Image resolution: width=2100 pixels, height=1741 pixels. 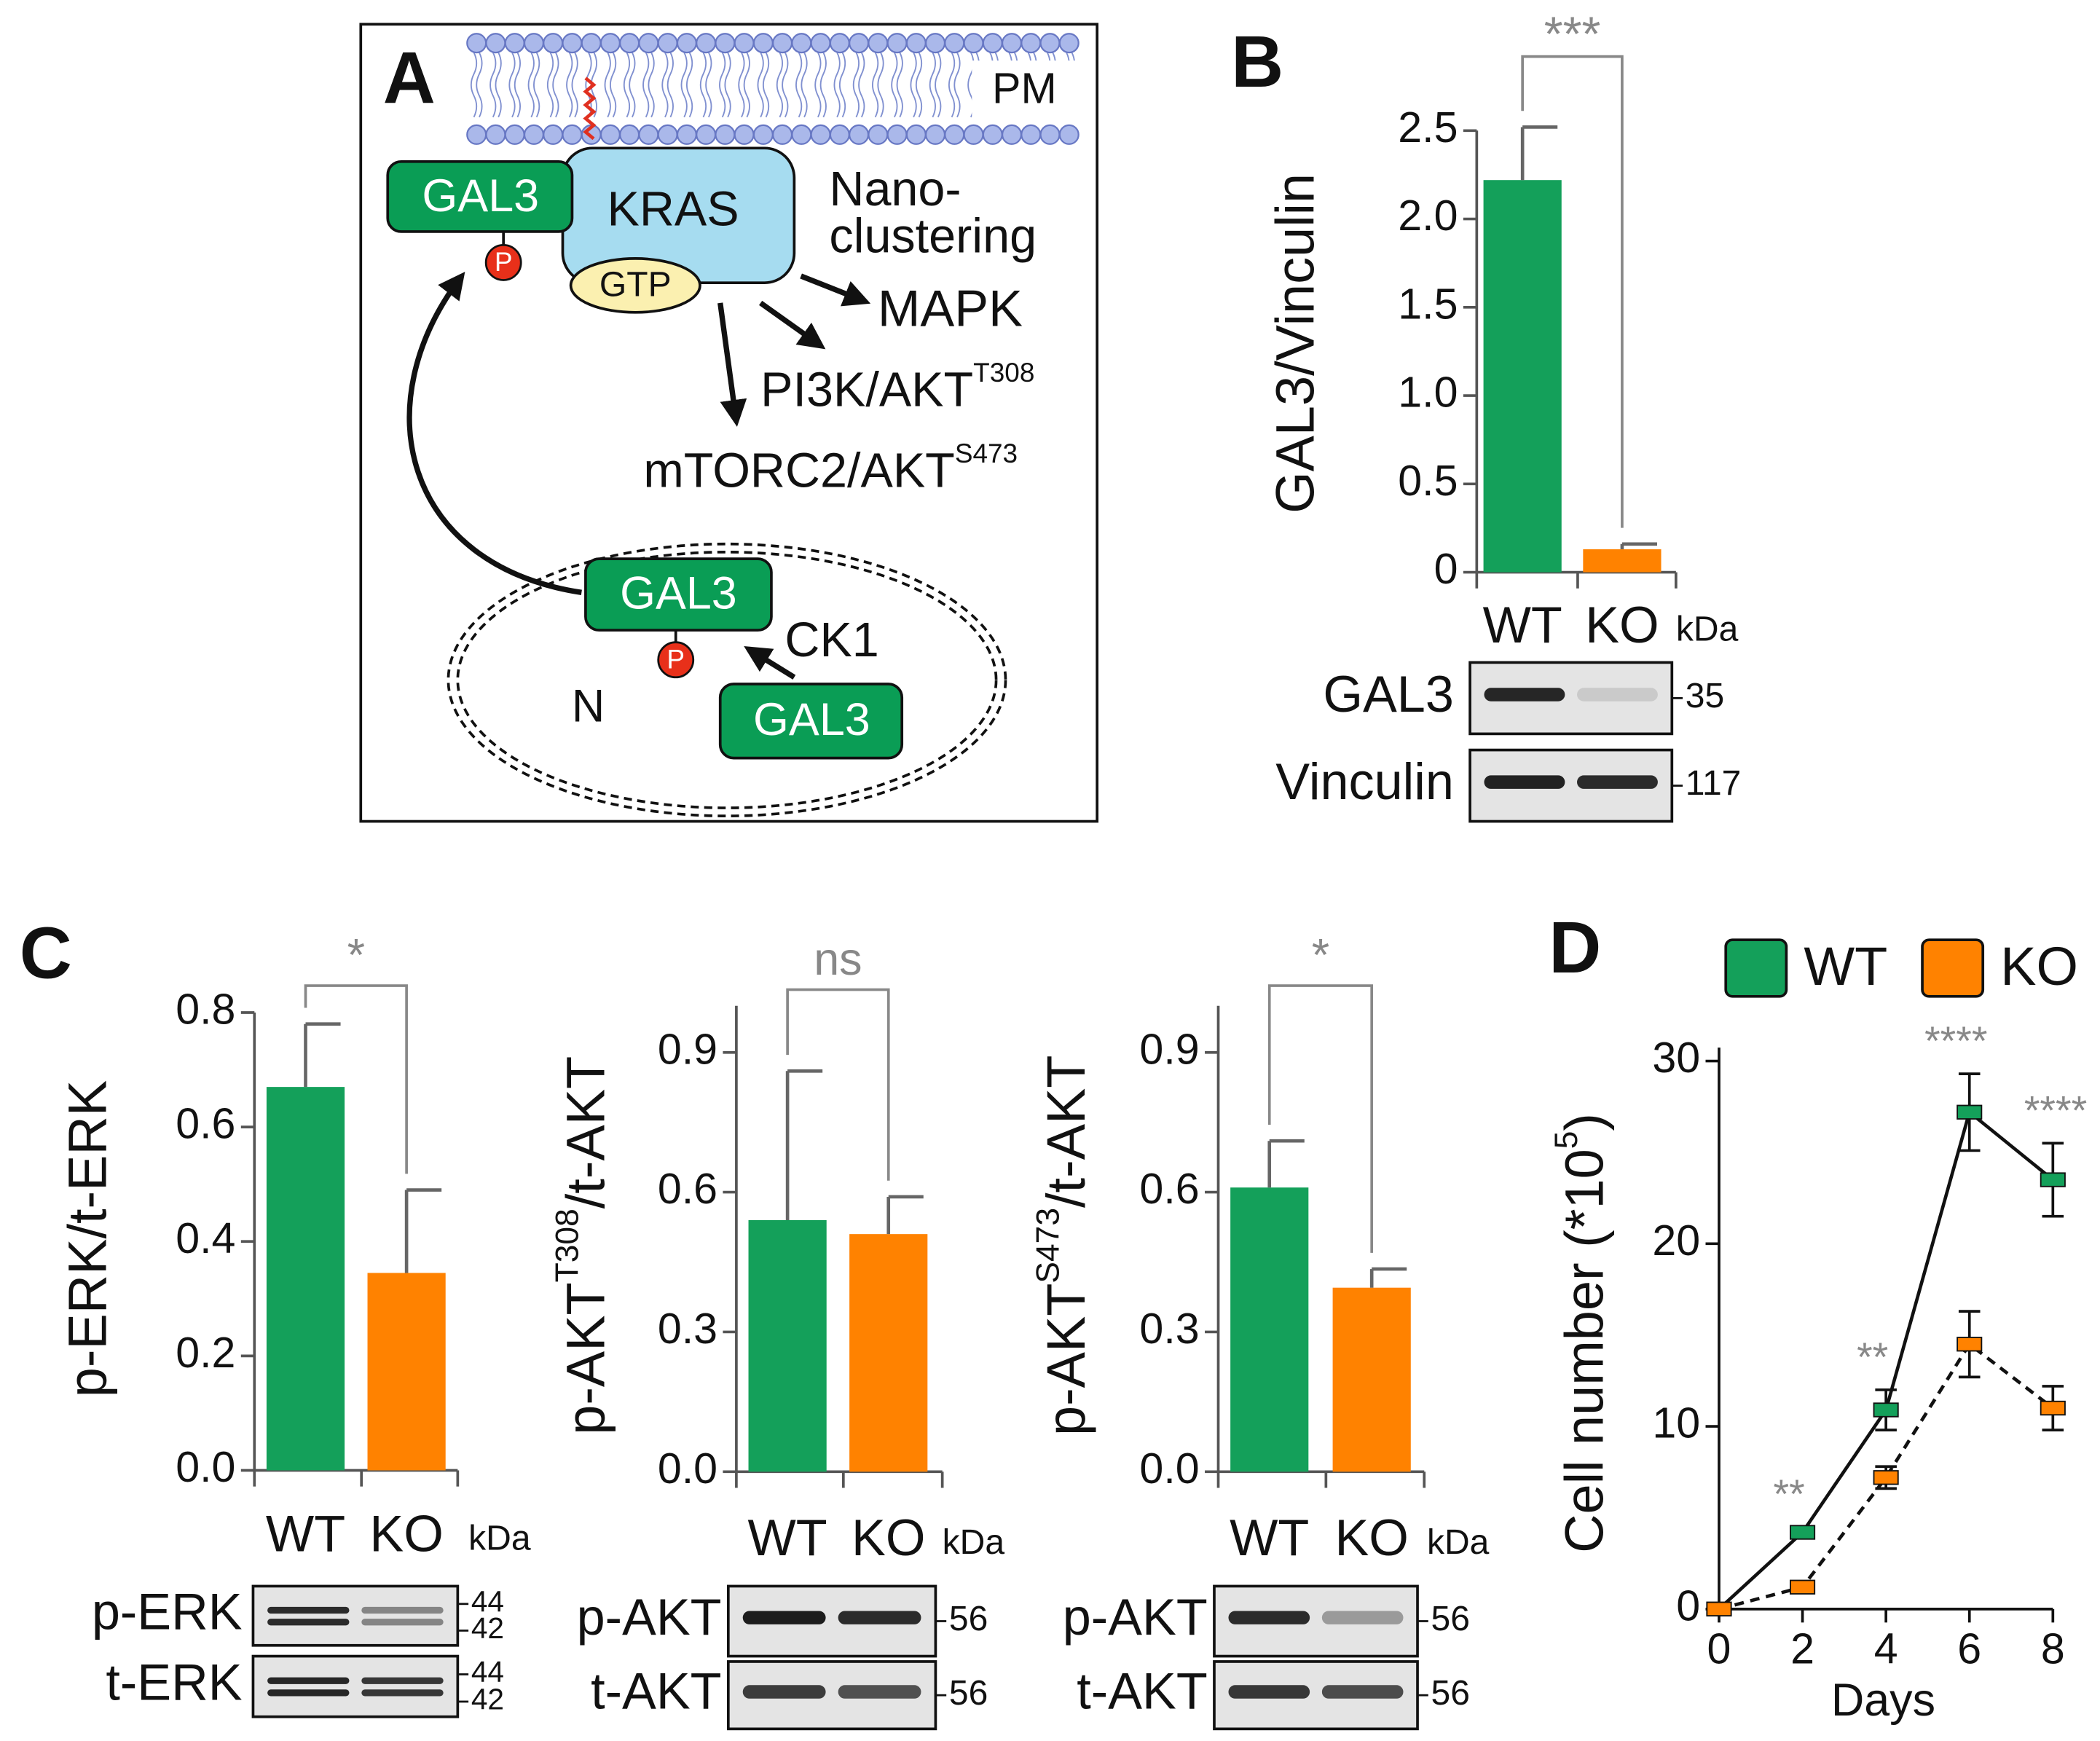 What do you see at coordinates (1676, 1057) in the screenshot?
I see `y-tick-label: 30` at bounding box center [1676, 1057].